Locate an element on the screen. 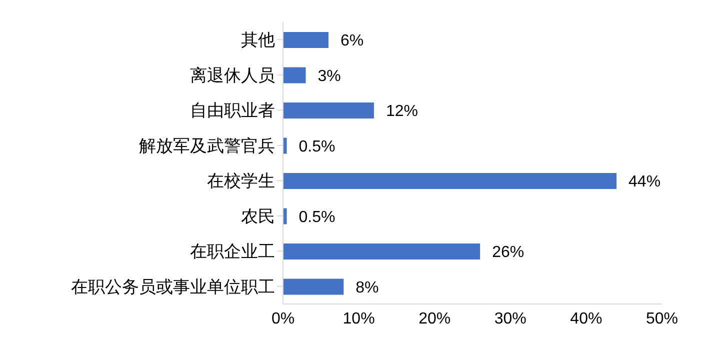  x-tick-label: 30% is located at coordinates (510, 319).